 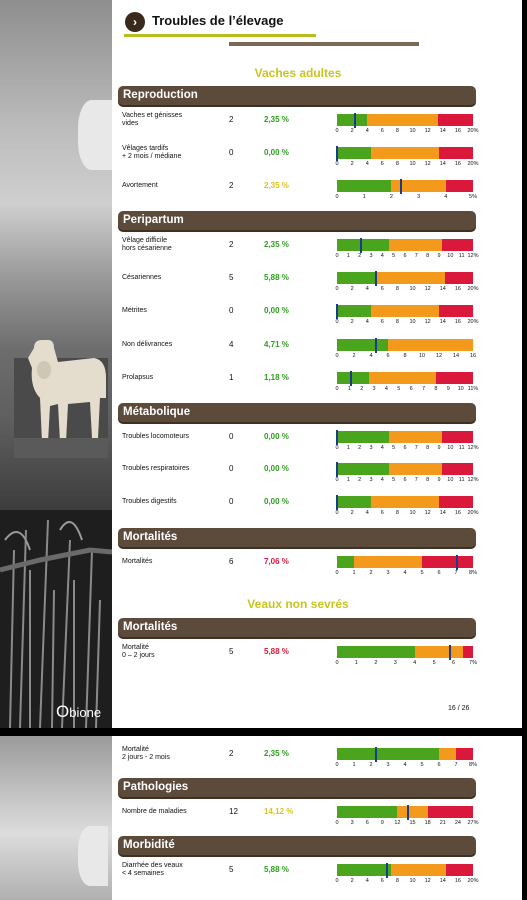 I want to click on indicator-label: Troubles digestifs, so click(x=149, y=501).